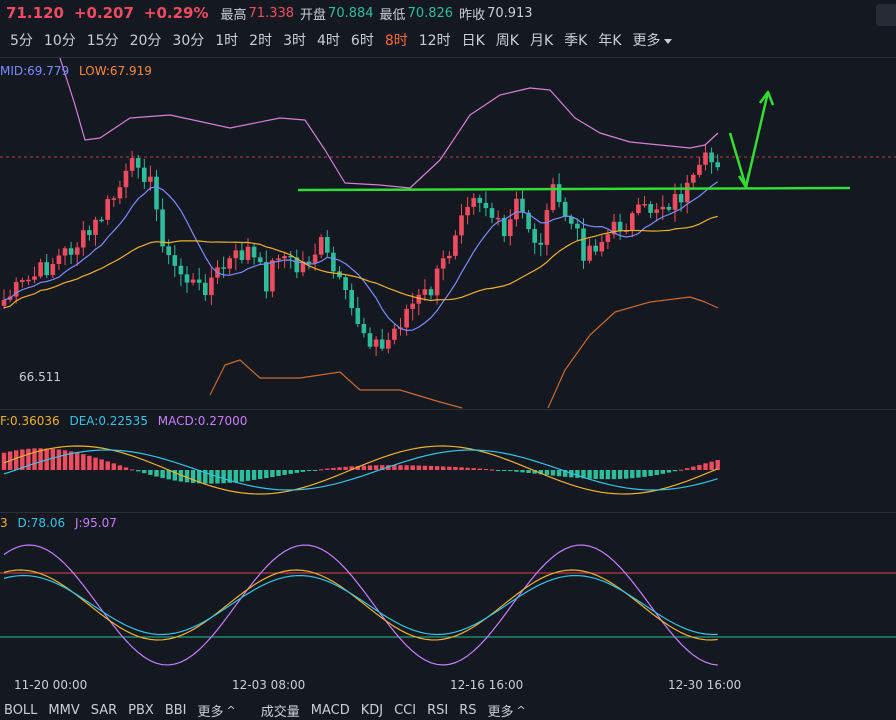 This screenshot has width=896, height=720. What do you see at coordinates (35, 13) in the screenshot?
I see `last-price: 71.120` at bounding box center [35, 13].